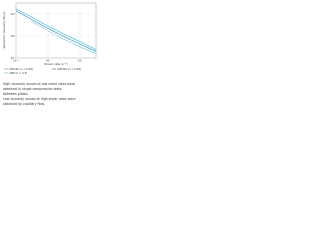 This screenshot has width=320, height=240. I want to click on caption-line: between plates., so click(16, 94).